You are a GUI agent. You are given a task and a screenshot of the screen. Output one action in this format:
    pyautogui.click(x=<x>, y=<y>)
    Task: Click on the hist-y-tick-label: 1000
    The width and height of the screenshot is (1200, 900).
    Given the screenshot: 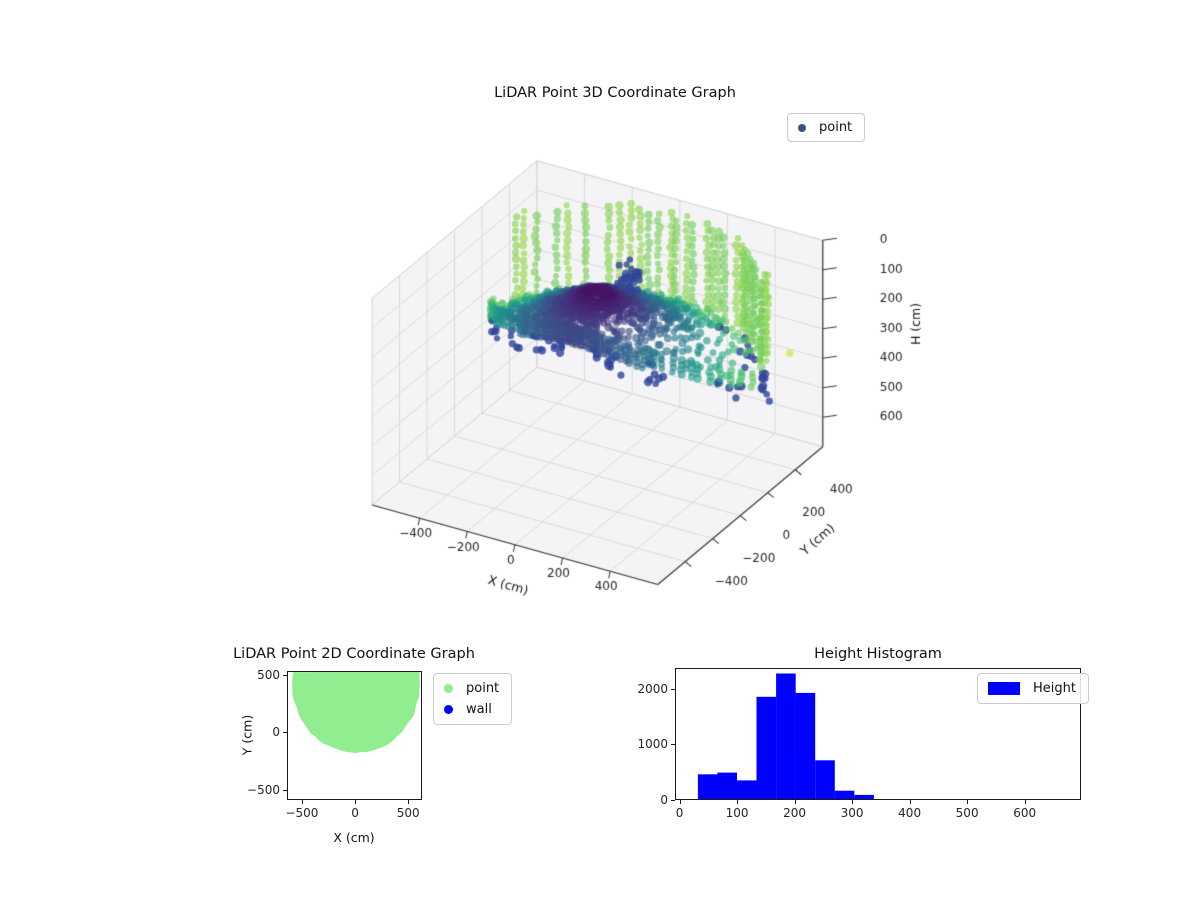 What is the action you would take?
    pyautogui.click(x=652, y=744)
    